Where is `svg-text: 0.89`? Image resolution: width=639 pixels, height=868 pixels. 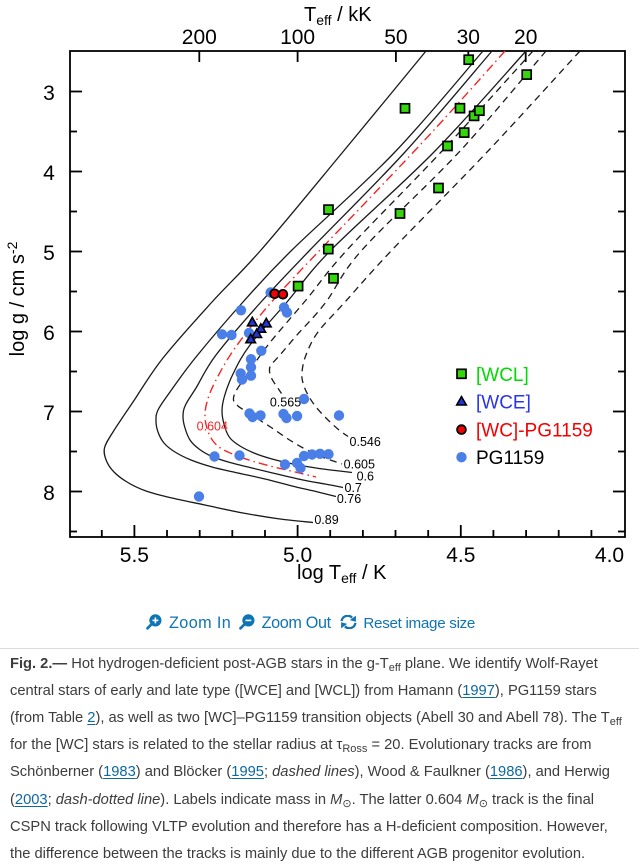
svg-text: 0.89 is located at coordinates (326, 520).